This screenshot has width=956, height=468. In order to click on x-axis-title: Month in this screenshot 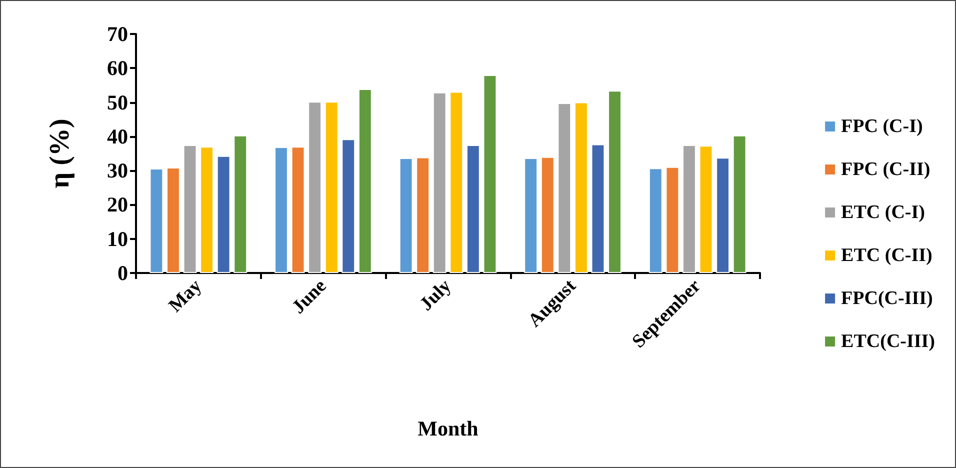, I will do `click(448, 428)`.